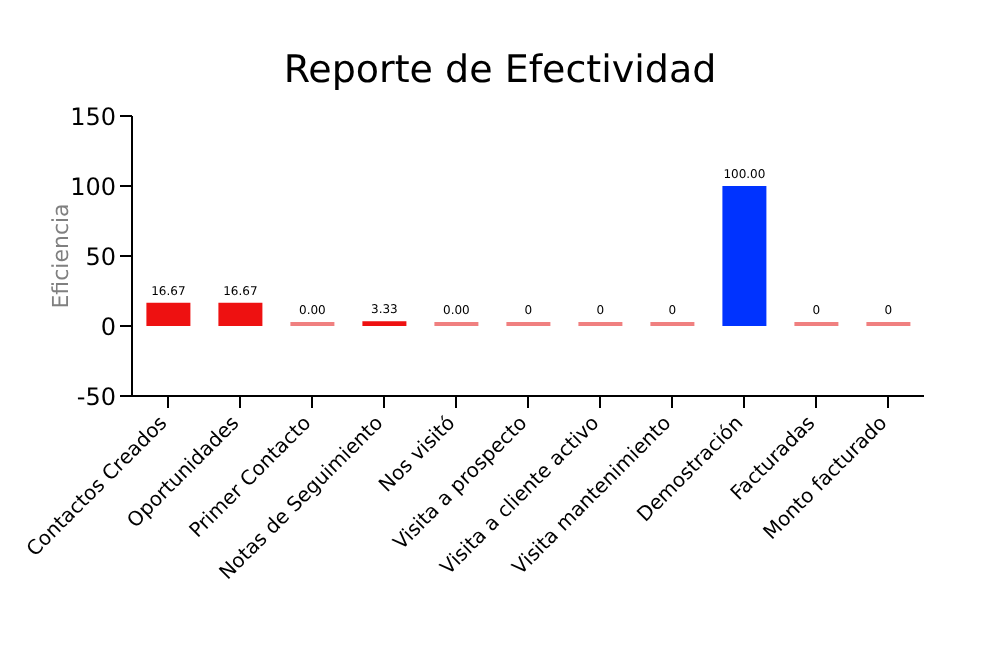 This screenshot has width=1000, height=660. What do you see at coordinates (108, 326) in the screenshot?
I see `y-tick-label: 0` at bounding box center [108, 326].